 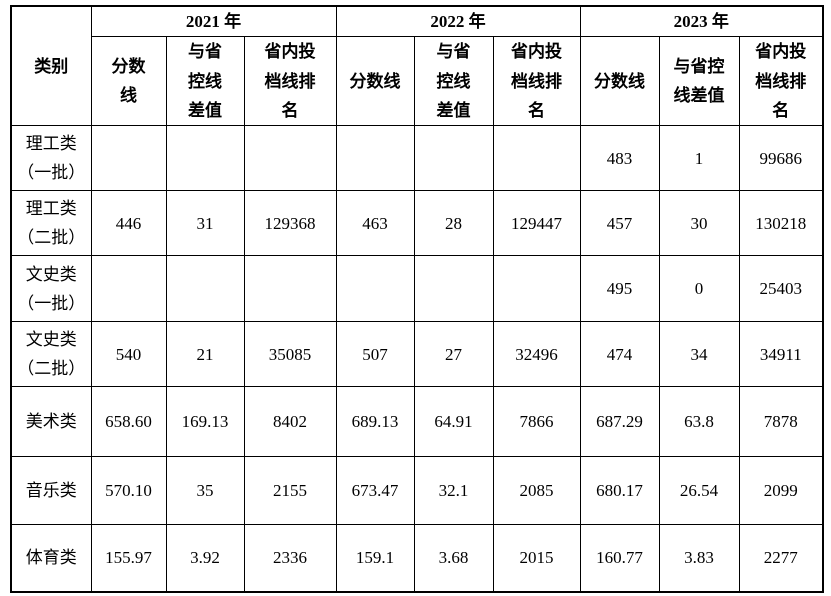 What do you see at coordinates (781, 422) in the screenshot?
I see `table-cell: 7878` at bounding box center [781, 422].